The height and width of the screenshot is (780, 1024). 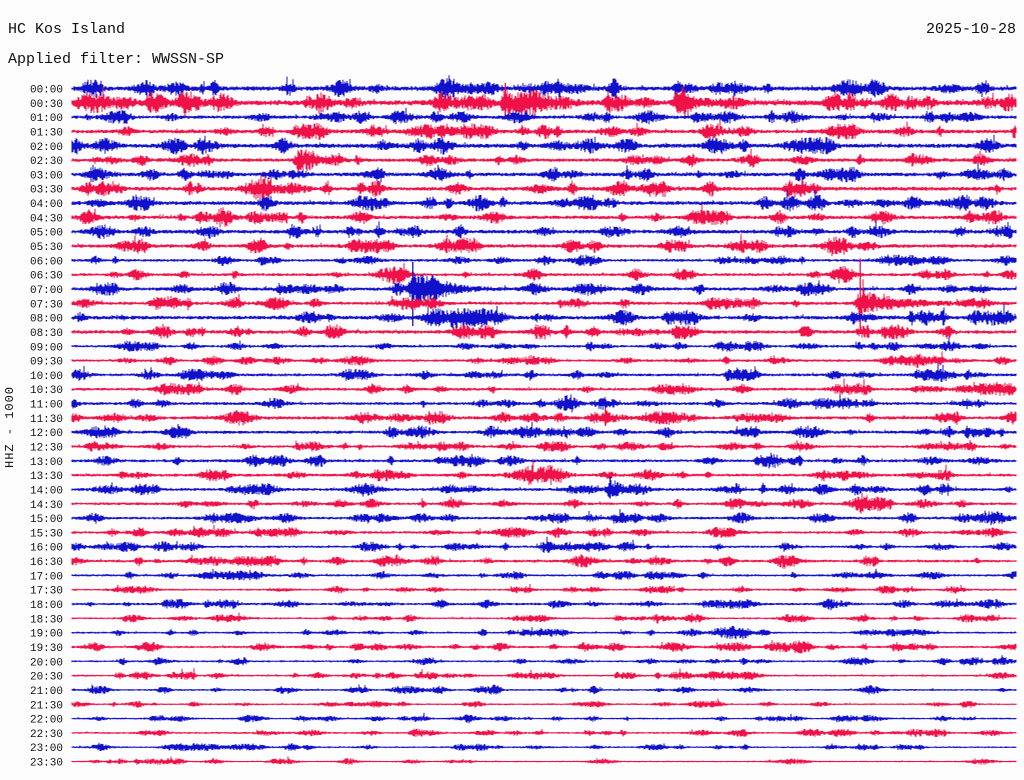 What do you see at coordinates (46, 663) in the screenshot?
I see `row-time-label: 20:00` at bounding box center [46, 663].